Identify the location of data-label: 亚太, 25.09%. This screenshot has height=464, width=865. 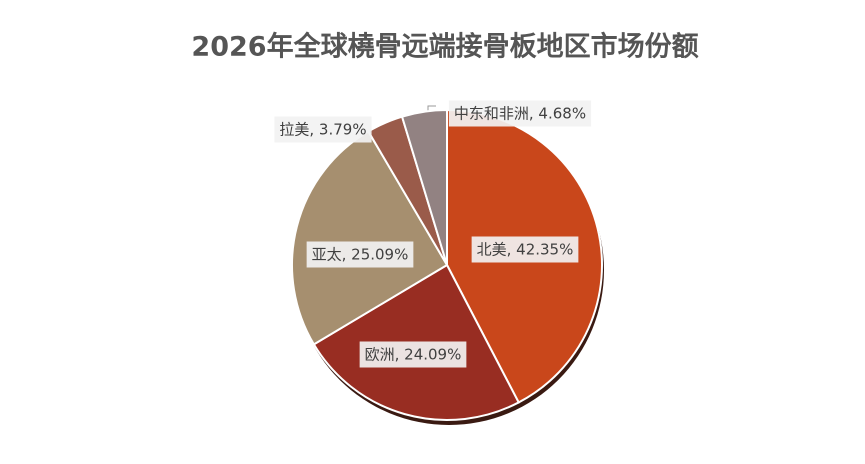
(360, 255).